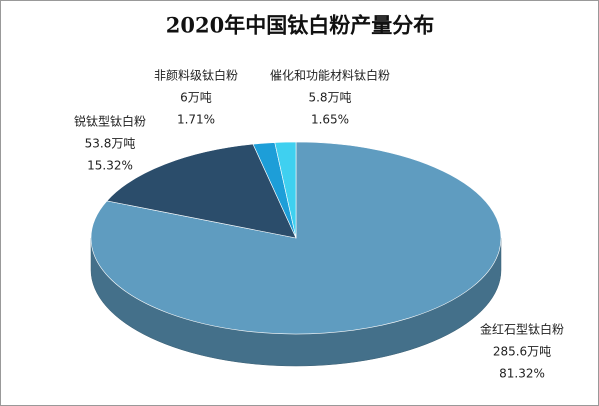  Describe the element at coordinates (196, 98) in the screenshot. I see `amount-label: 6万吨` at that location.